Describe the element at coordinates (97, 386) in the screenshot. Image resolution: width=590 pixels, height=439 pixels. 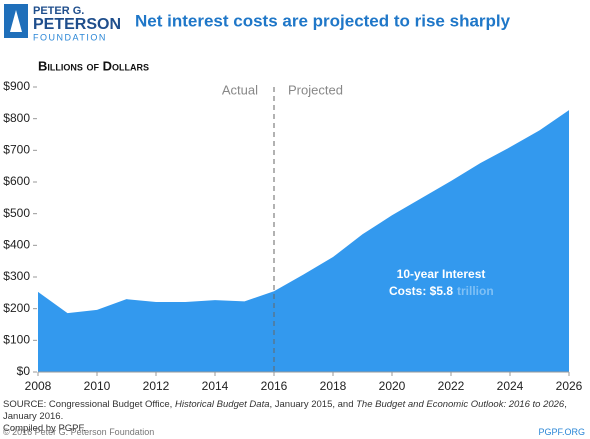
I see `x-tick-label: 2010` at that location.